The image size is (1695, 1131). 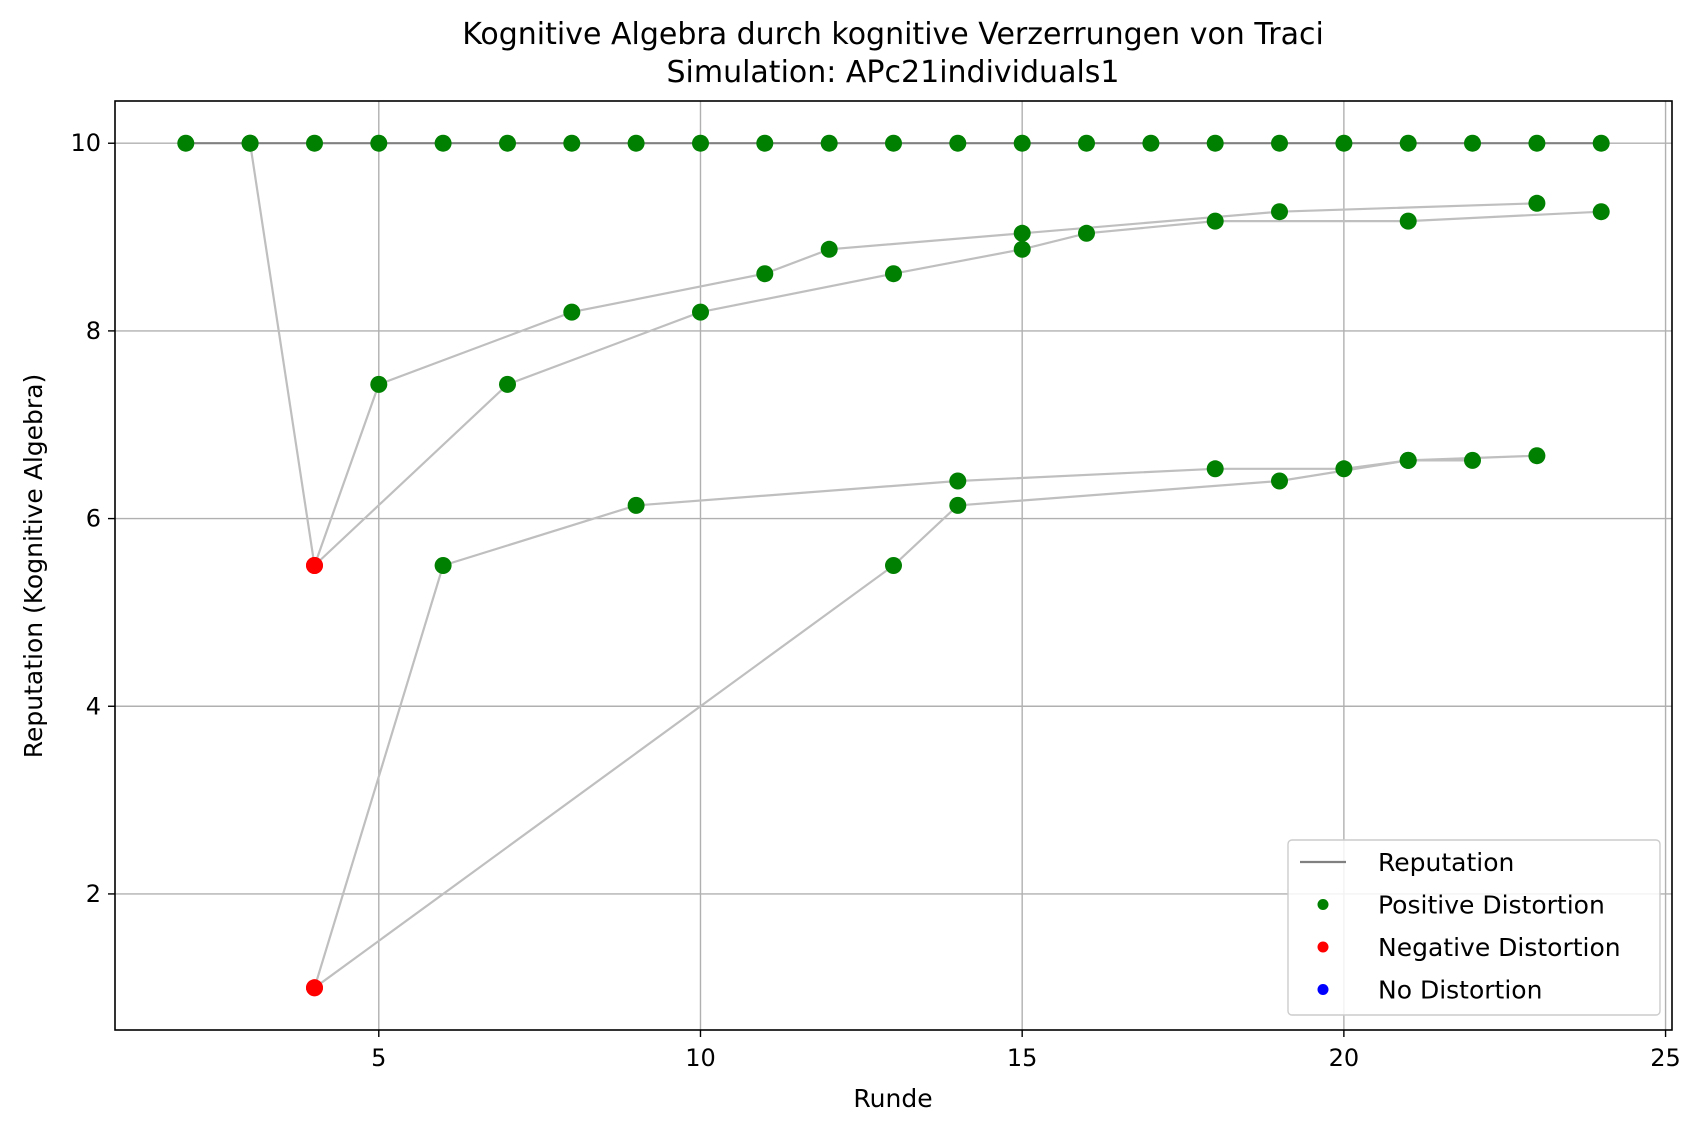 What do you see at coordinates (33, 566) in the screenshot?
I see `y-axis-label: Reputation (Kognitive Algebra)` at bounding box center [33, 566].